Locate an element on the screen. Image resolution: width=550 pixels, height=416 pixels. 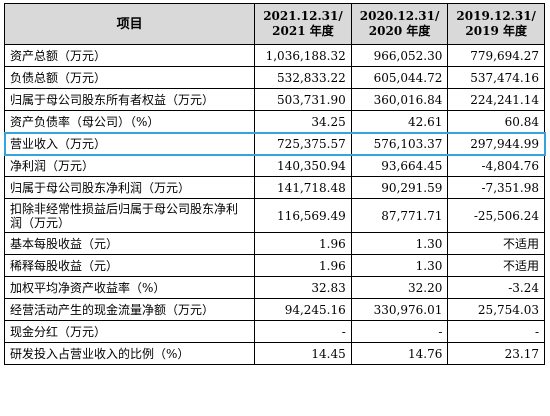
cell-2019: 23.17 is located at coordinates (496, 353).